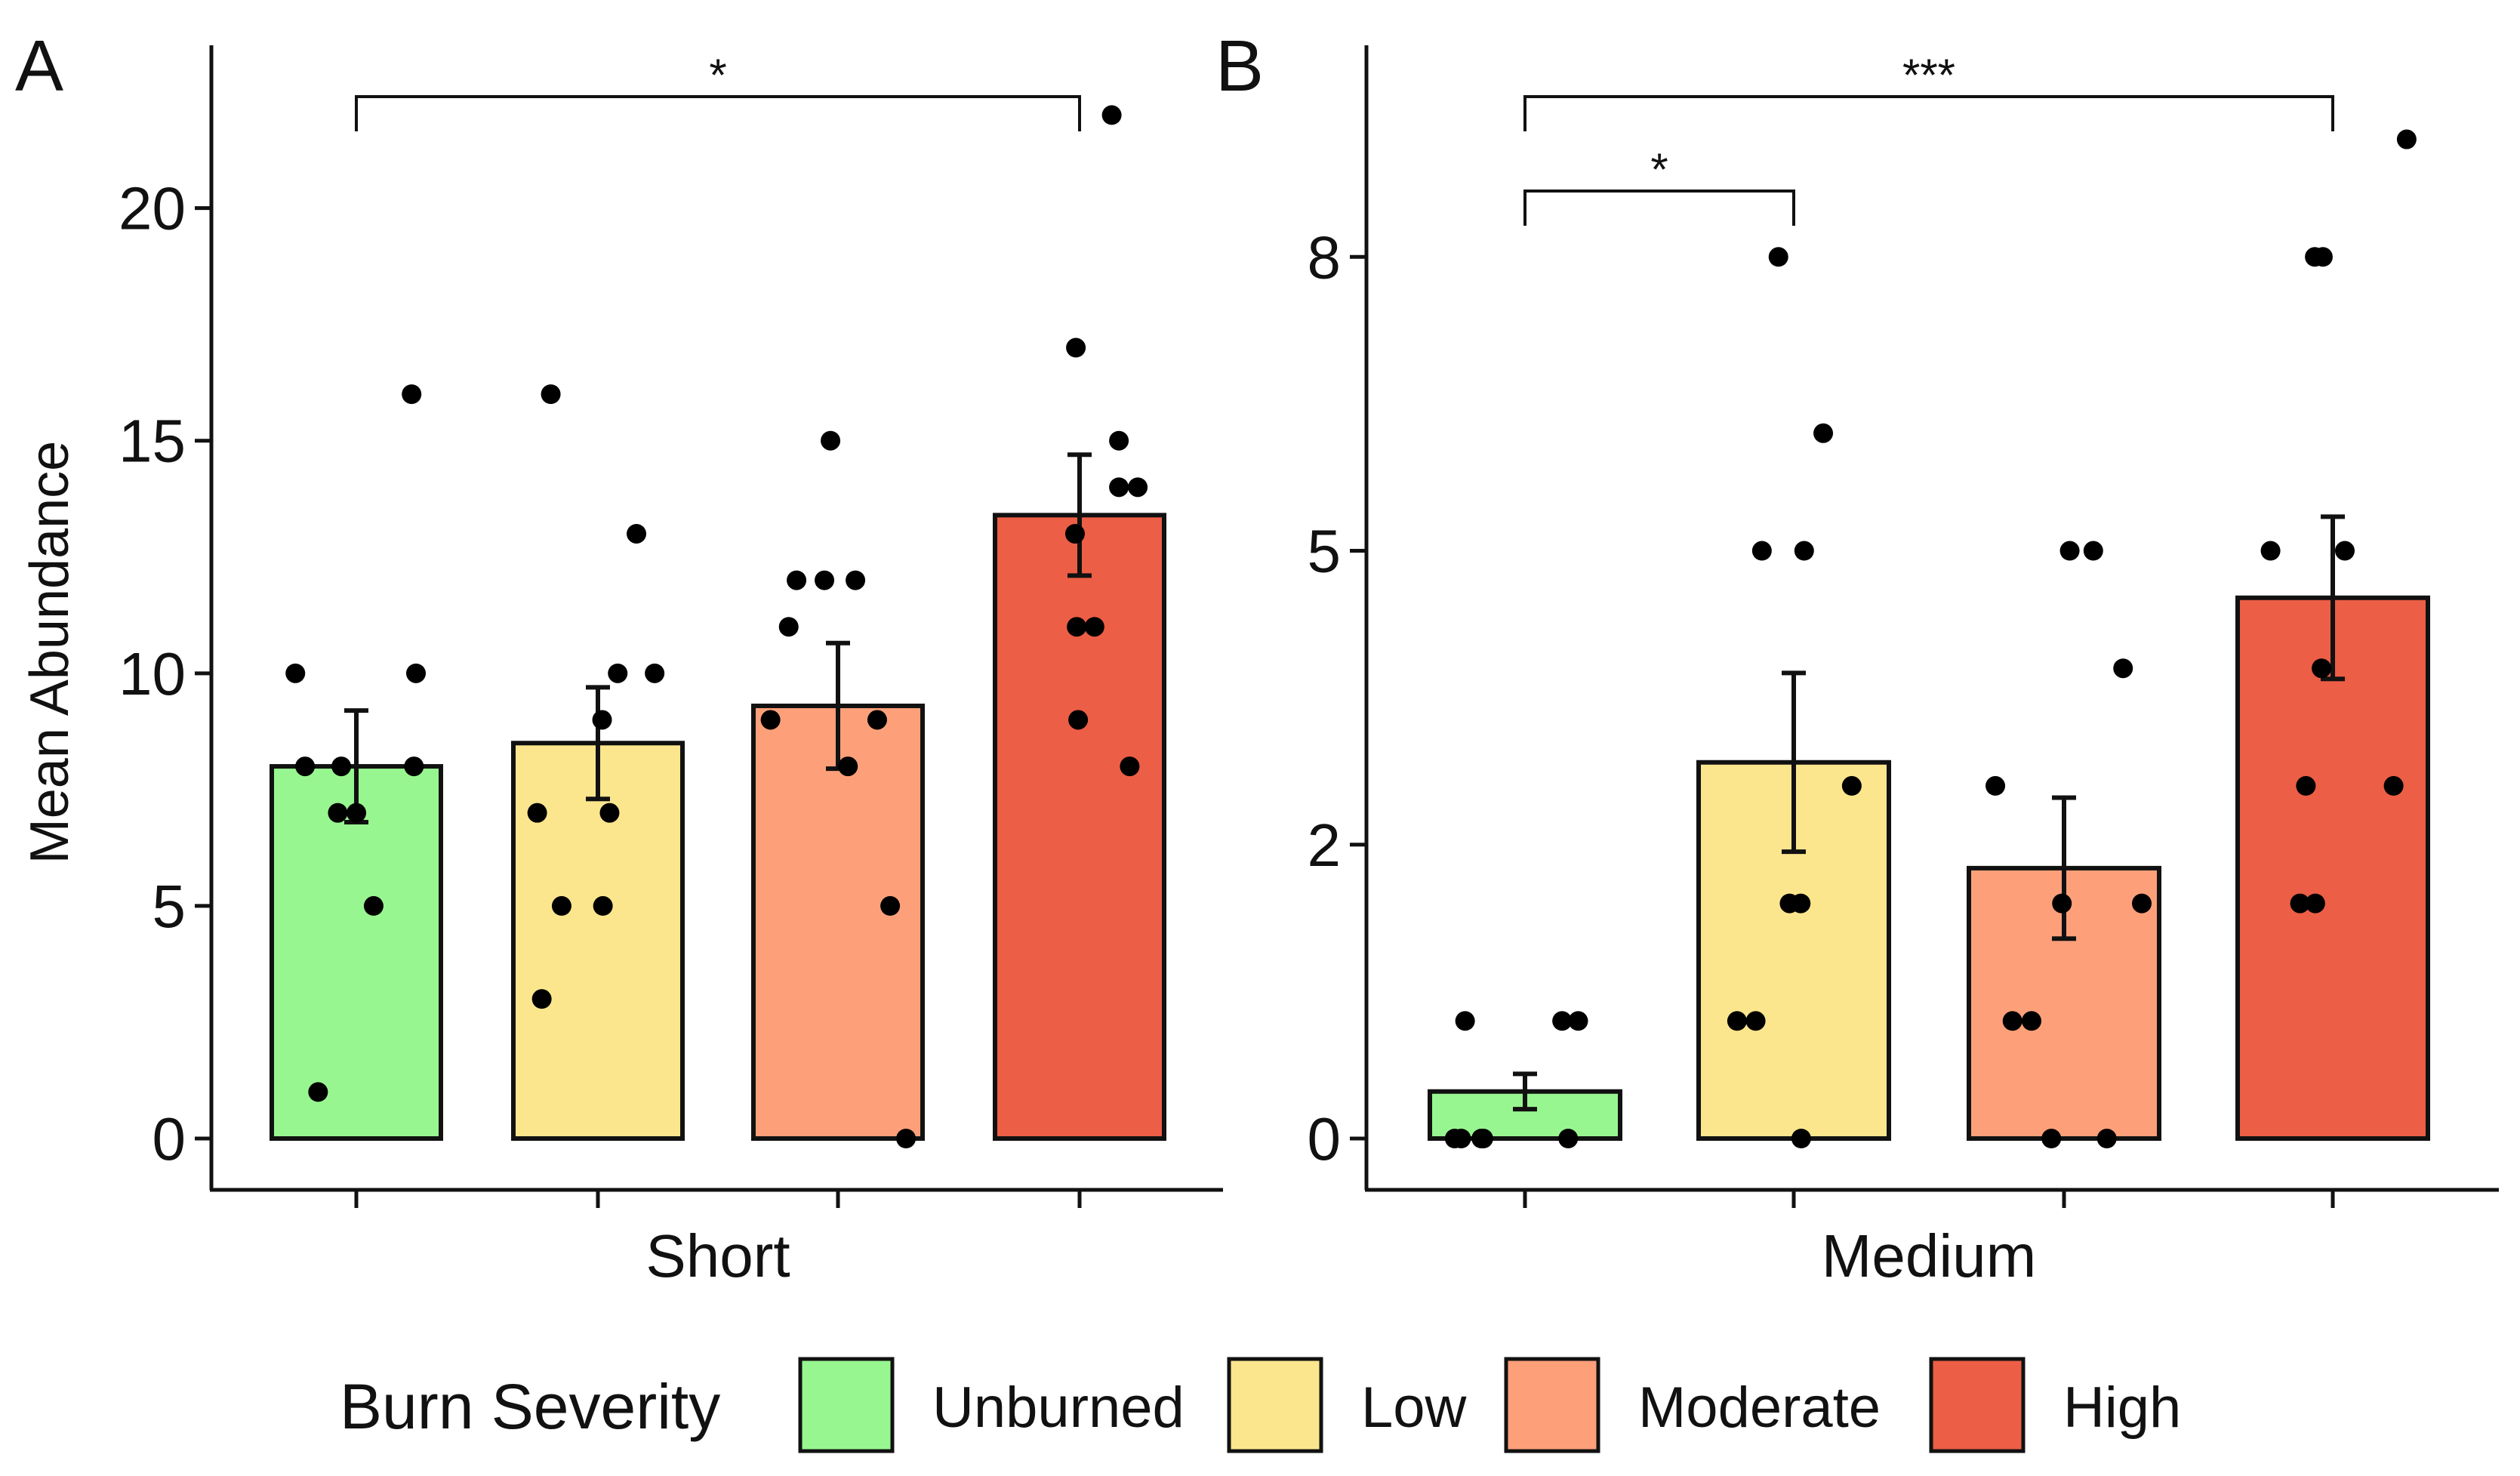 The width and height of the screenshot is (2520, 1476). I want to click on significance-label: *, so click(1659, 169).